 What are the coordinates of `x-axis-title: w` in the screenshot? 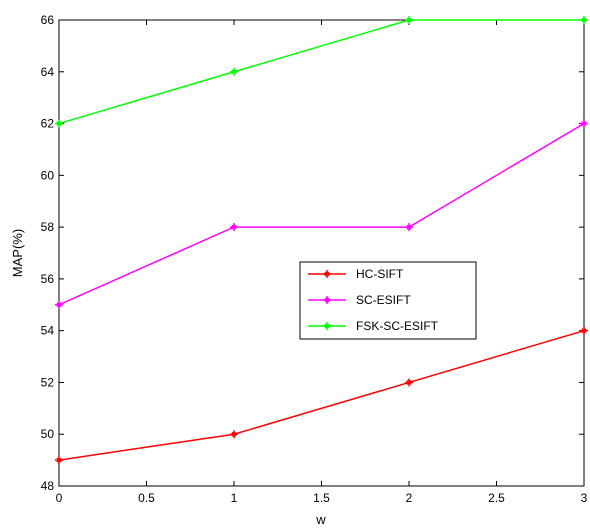 It's located at (320, 519).